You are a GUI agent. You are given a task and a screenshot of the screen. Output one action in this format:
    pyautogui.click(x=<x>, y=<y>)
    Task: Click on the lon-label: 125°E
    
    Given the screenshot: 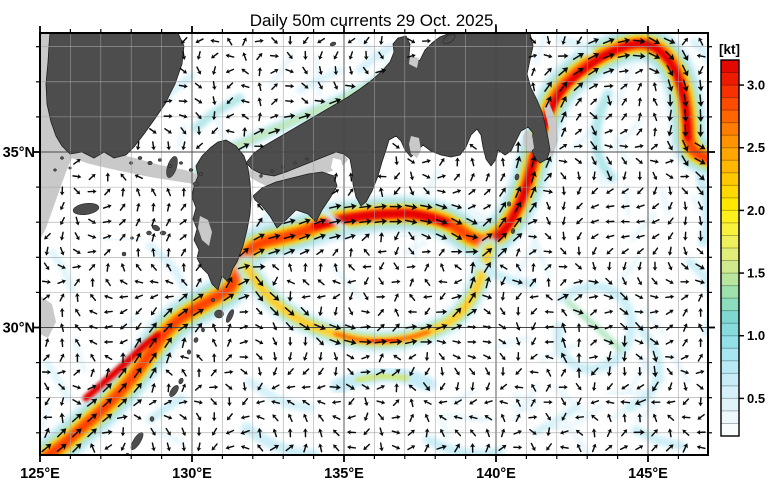 What is the action you would take?
    pyautogui.click(x=40, y=474)
    